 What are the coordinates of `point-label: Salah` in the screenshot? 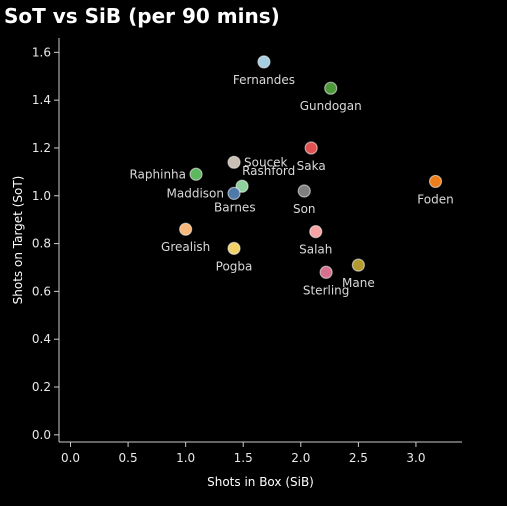 It's located at (315, 250).